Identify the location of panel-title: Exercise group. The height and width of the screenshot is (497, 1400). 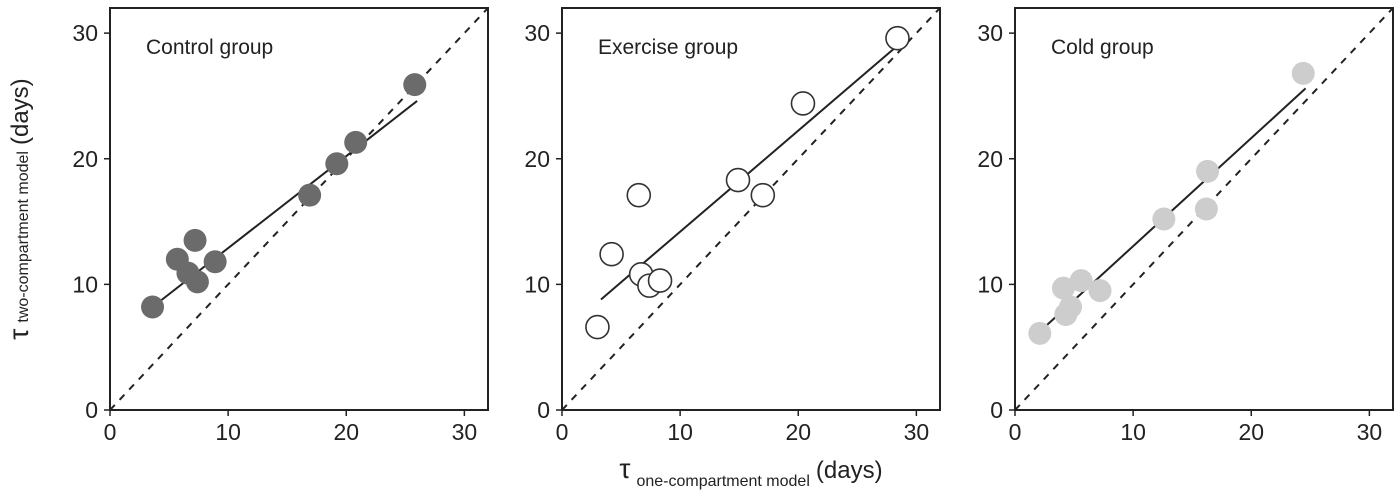
(668, 47).